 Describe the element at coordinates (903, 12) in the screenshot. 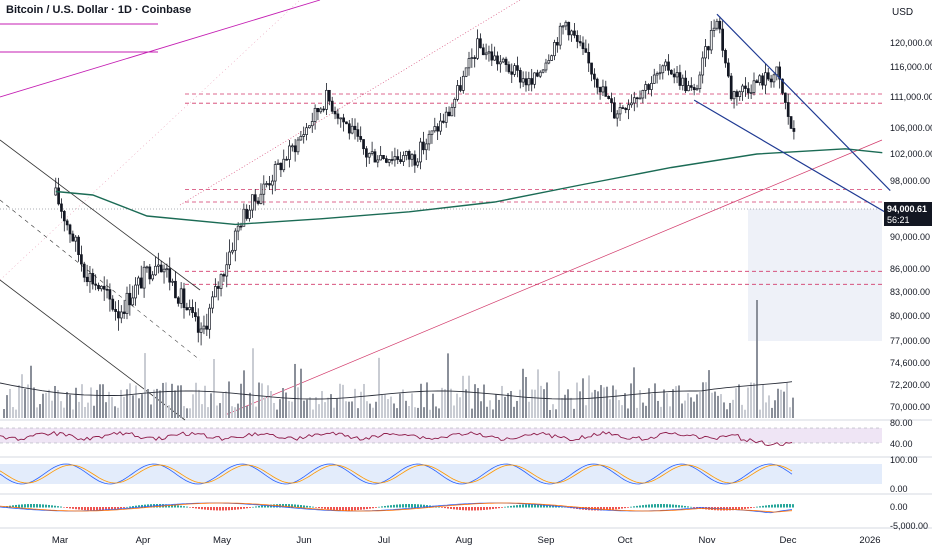

I see `currency-label: USD` at that location.